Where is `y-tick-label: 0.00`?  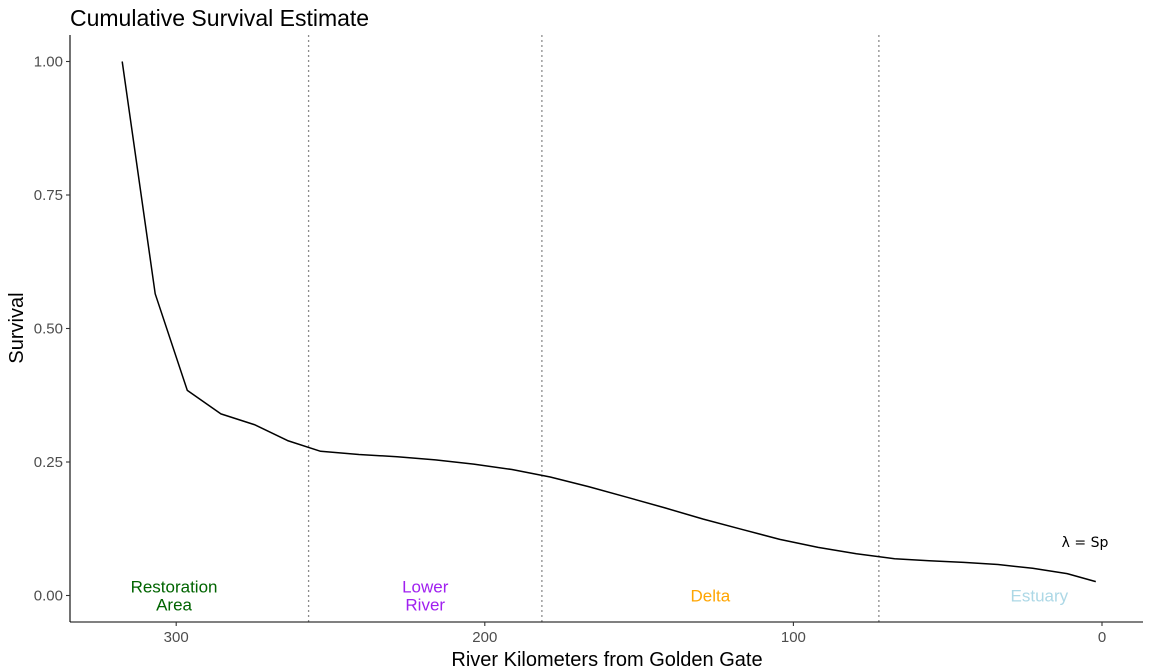
y-tick-label: 0.00 is located at coordinates (48, 596).